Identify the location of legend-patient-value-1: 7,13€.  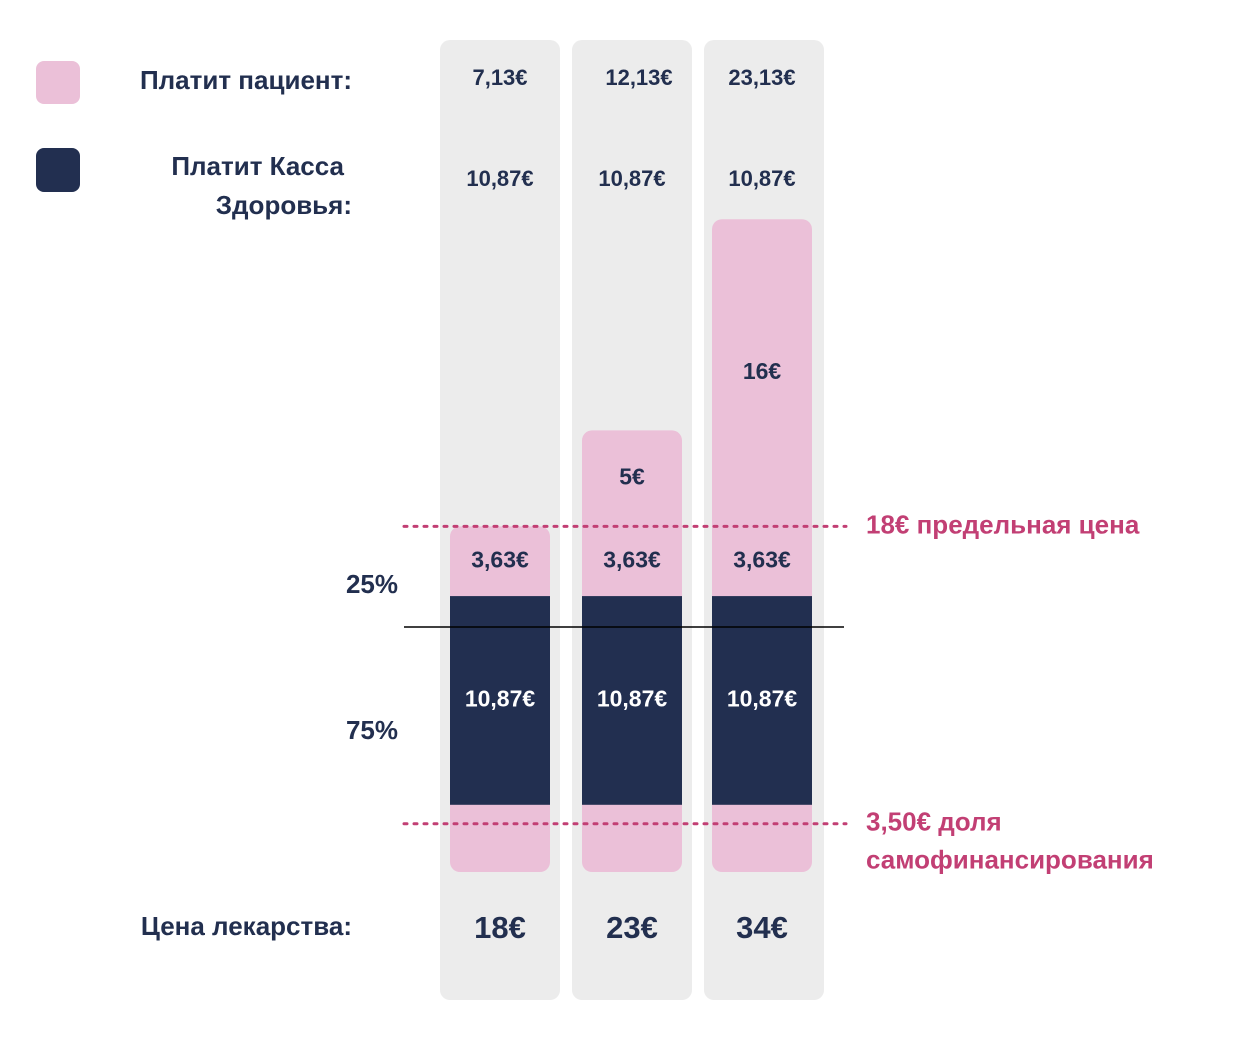
(499, 77).